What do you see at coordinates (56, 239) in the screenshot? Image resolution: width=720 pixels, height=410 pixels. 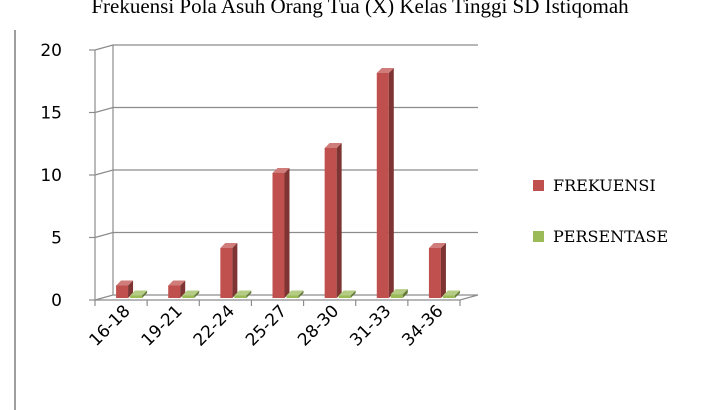 I see `y-tick-label: 5` at bounding box center [56, 239].